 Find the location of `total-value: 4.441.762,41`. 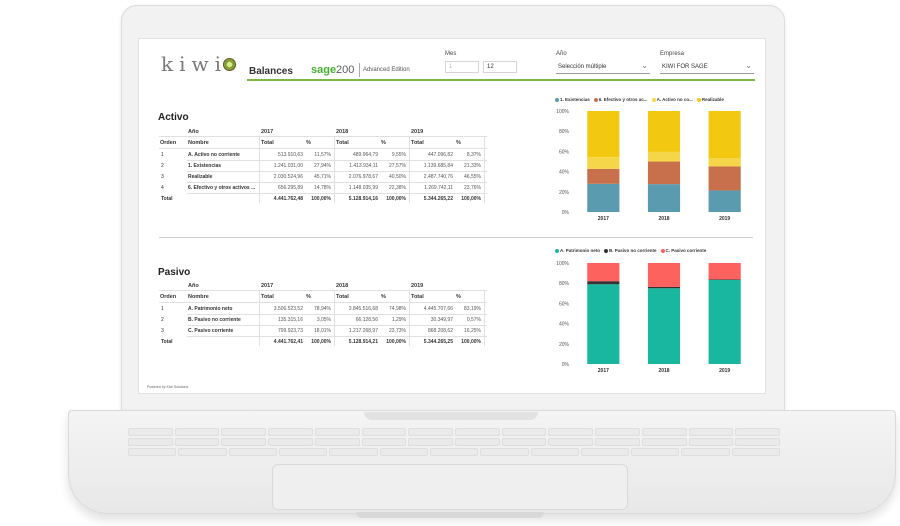

total-value: 4.441.762,41 is located at coordinates (288, 342).